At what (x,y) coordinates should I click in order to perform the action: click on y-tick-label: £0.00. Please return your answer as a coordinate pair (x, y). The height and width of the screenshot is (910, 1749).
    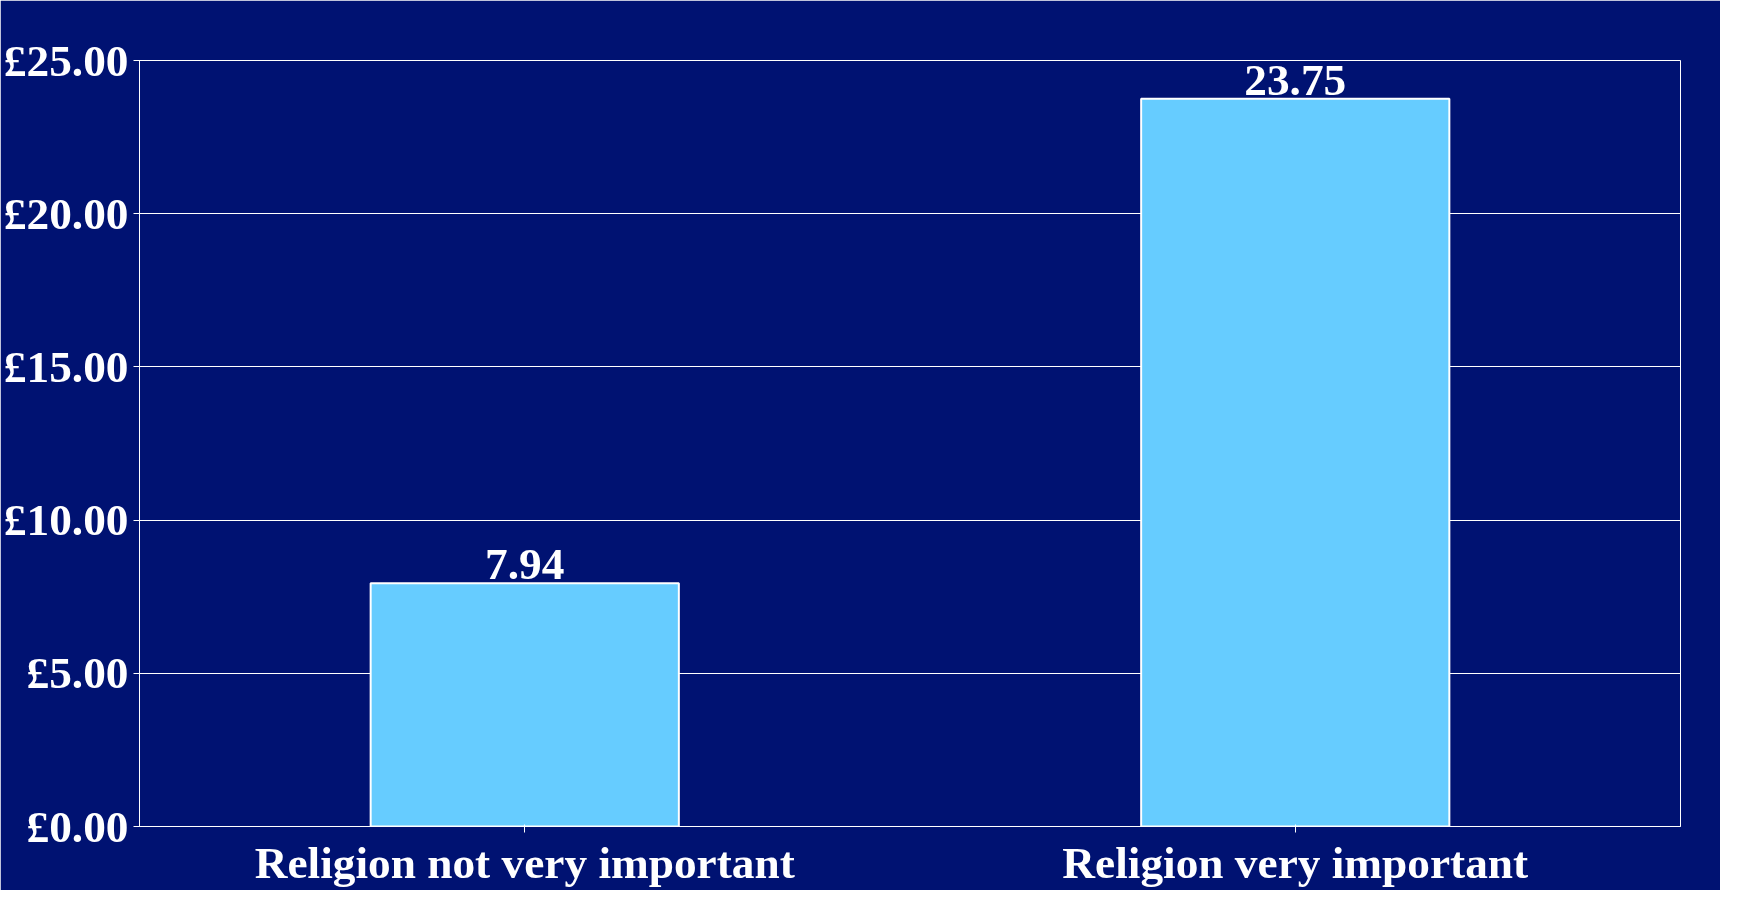
    Looking at the image, I should click on (77, 826).